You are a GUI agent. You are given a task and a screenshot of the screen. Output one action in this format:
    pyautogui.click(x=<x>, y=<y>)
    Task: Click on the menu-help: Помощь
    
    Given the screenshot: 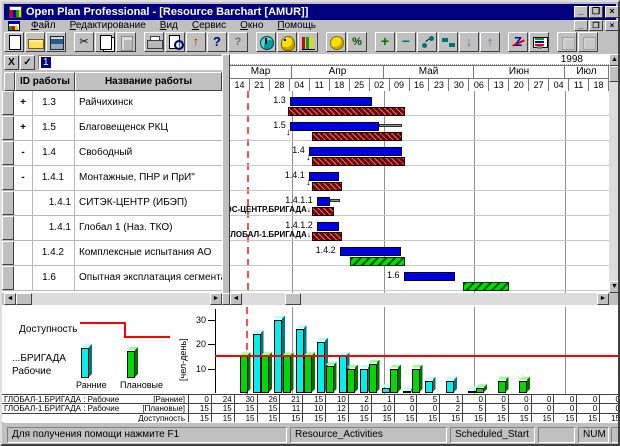 What is the action you would take?
    pyautogui.click(x=297, y=25)
    